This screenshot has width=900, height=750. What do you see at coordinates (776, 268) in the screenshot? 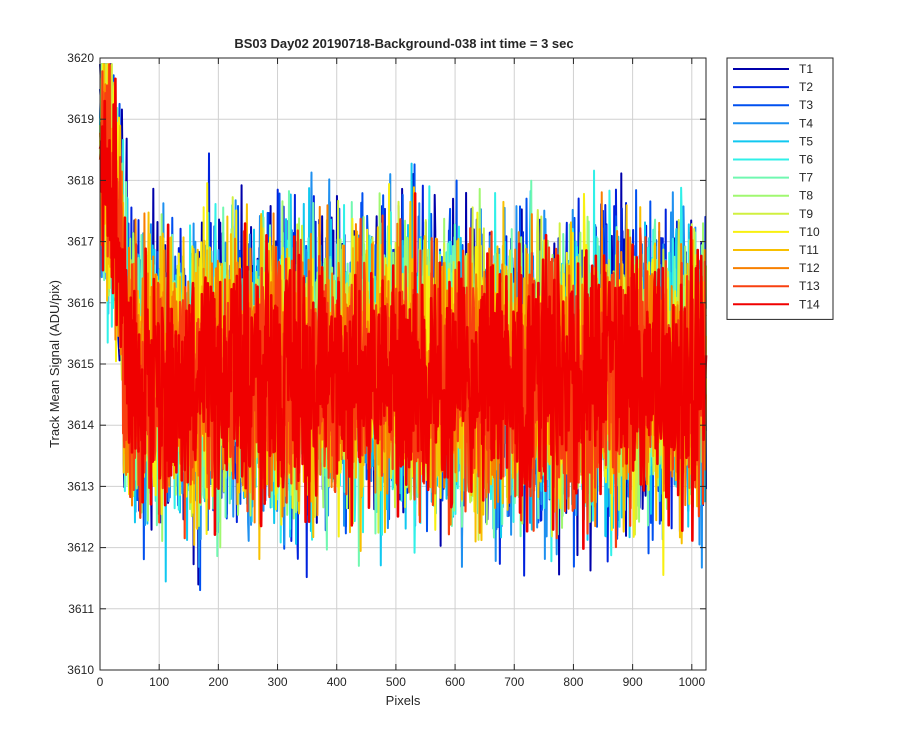
I see `legend-item-t12: T12` at bounding box center [776, 268].